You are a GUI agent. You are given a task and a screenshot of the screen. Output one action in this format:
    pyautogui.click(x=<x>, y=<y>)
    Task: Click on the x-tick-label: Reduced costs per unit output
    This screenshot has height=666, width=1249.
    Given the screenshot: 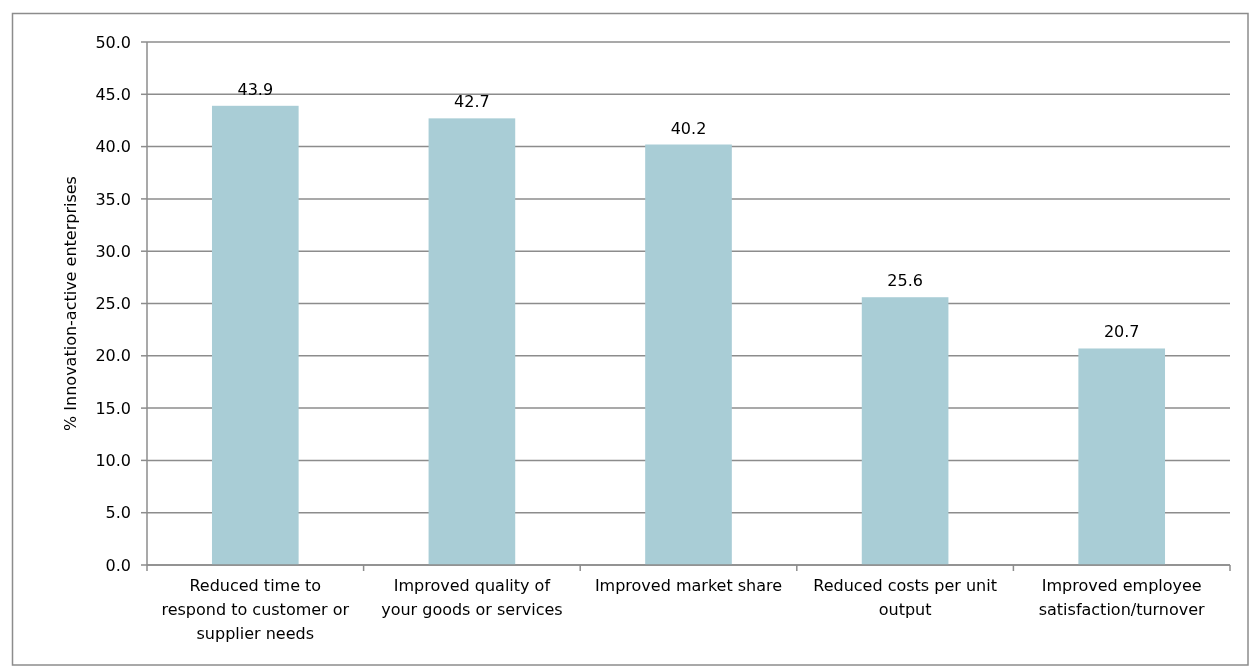 What is the action you would take?
    pyautogui.click(x=905, y=597)
    